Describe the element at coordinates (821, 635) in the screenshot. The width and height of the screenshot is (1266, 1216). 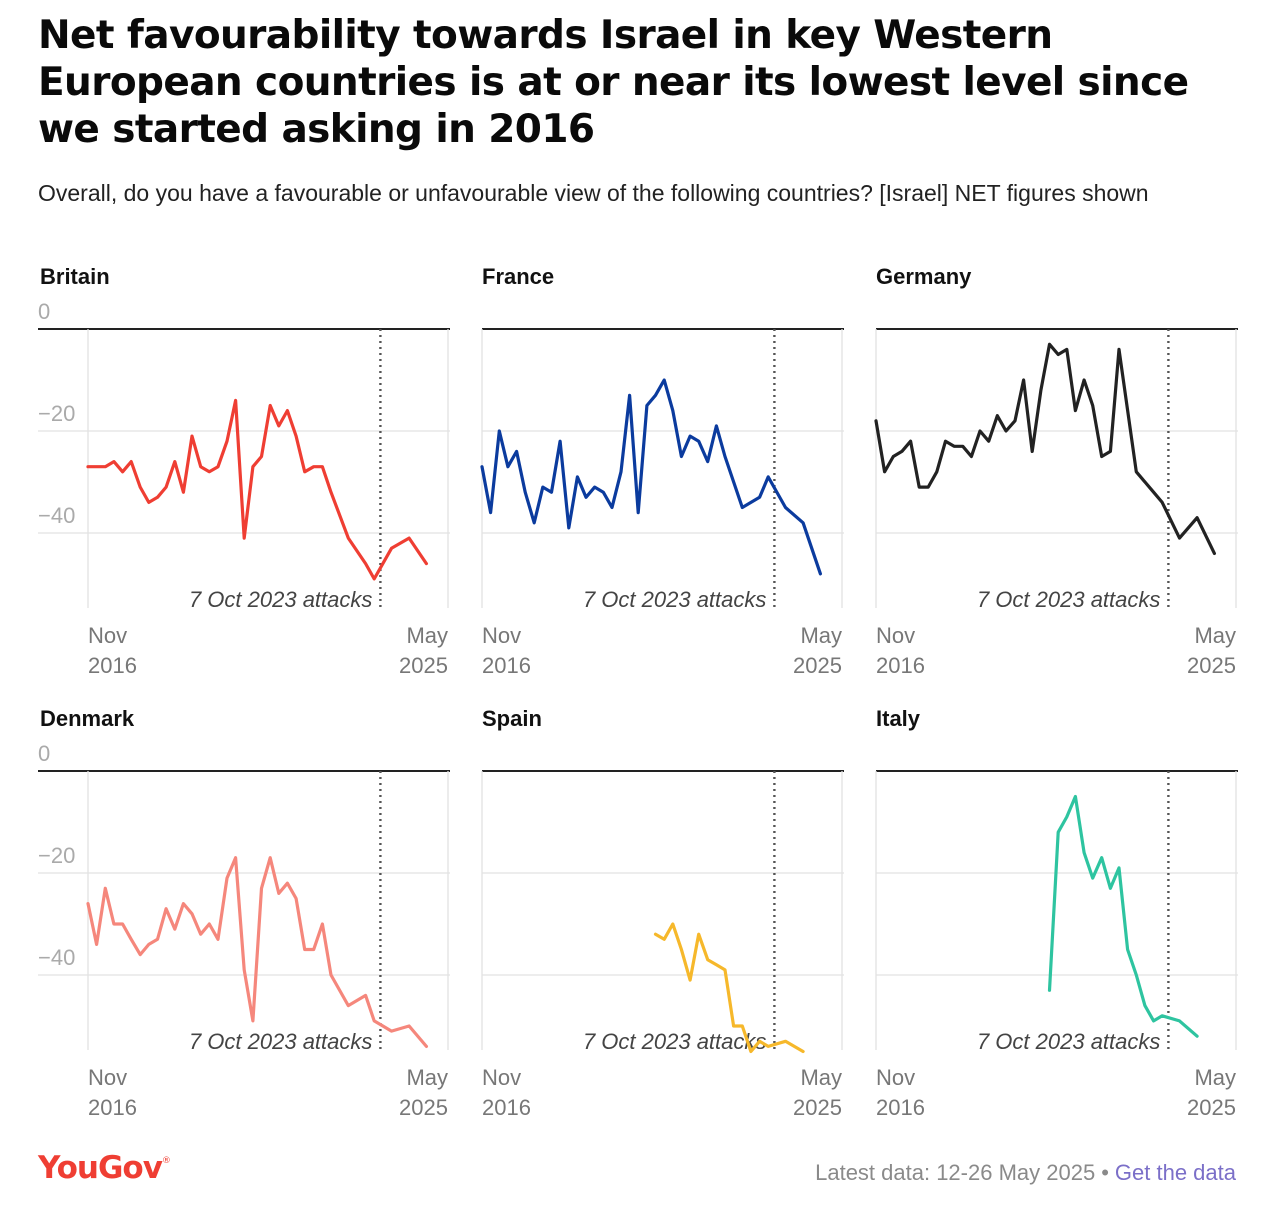
I see `x-tick-end-month-france: May` at that location.